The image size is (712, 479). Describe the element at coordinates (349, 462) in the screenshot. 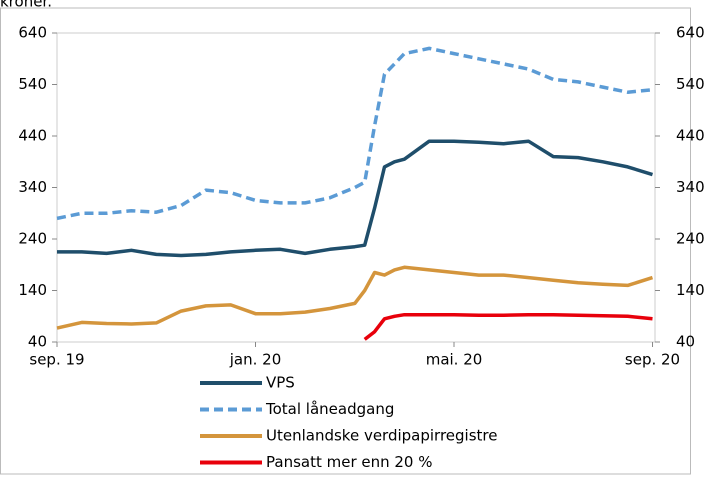

I see `legend-label: Pansatt mer enn 20 %` at that location.